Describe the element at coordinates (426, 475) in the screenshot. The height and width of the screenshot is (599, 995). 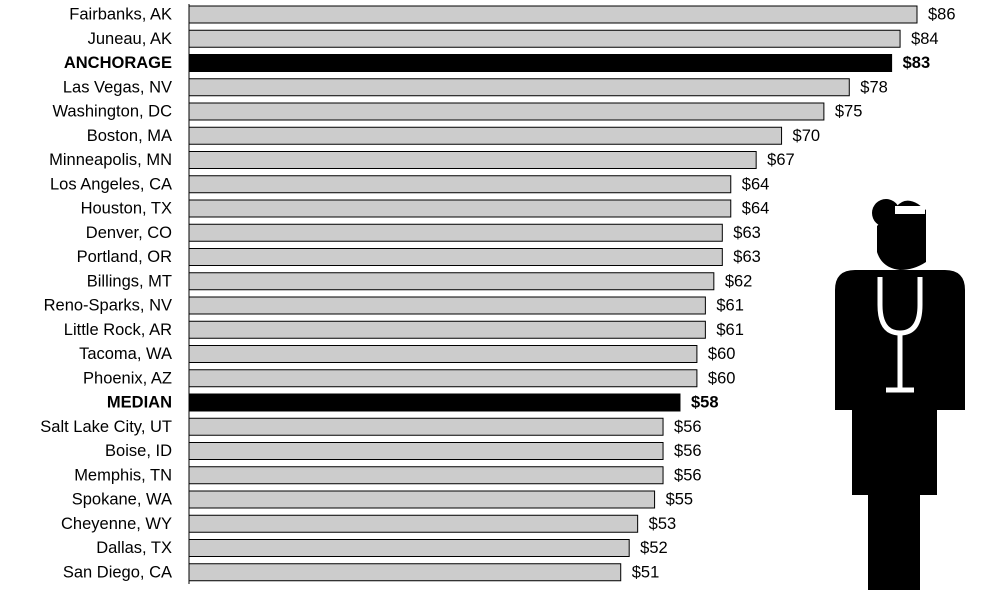
I see `bar-memphis-tn` at that location.